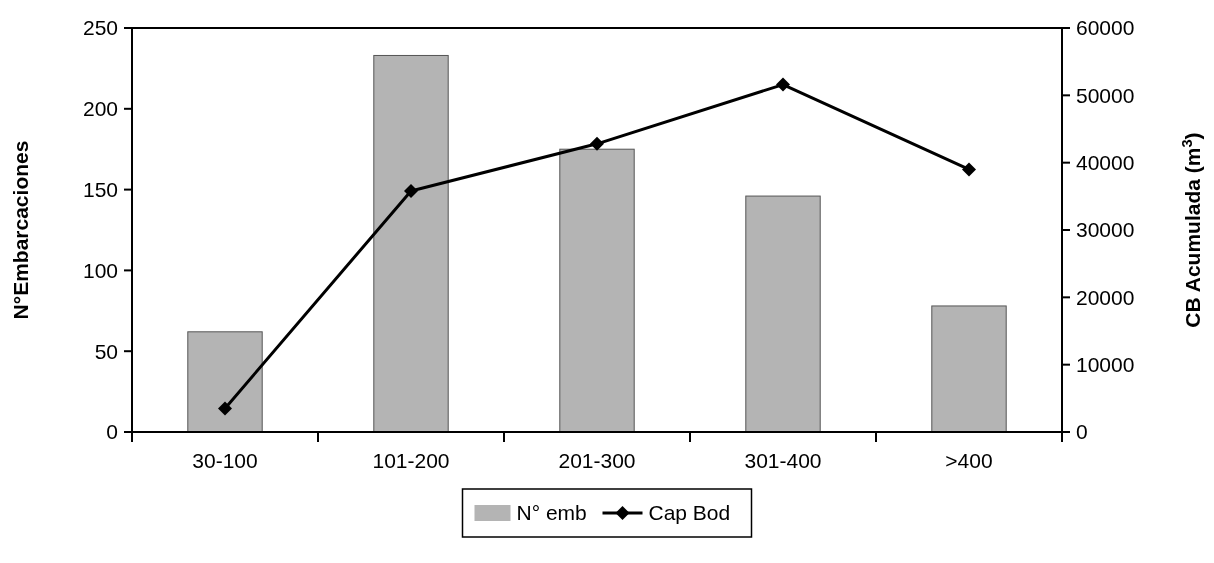 Image resolution: width=1214 pixels, height=563 pixels. I want to click on y2-tick-label: 60000, so click(1105, 28).